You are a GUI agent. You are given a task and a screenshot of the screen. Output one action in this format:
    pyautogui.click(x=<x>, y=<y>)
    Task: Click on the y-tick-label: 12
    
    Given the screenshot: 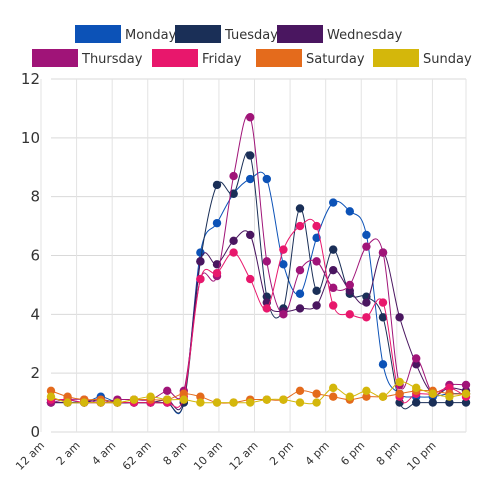 What is the action you would take?
    pyautogui.click(x=30, y=79)
    